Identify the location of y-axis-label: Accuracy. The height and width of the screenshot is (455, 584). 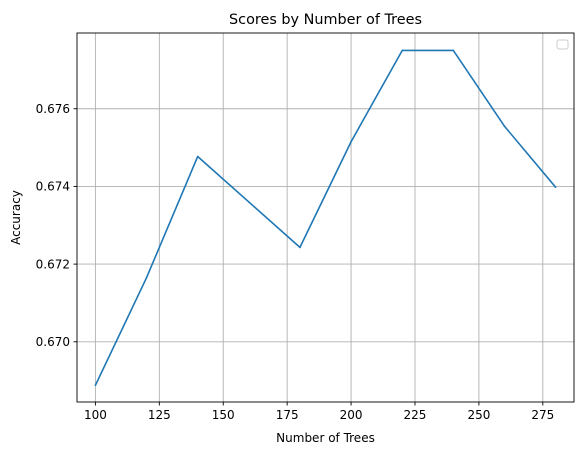
(16, 217).